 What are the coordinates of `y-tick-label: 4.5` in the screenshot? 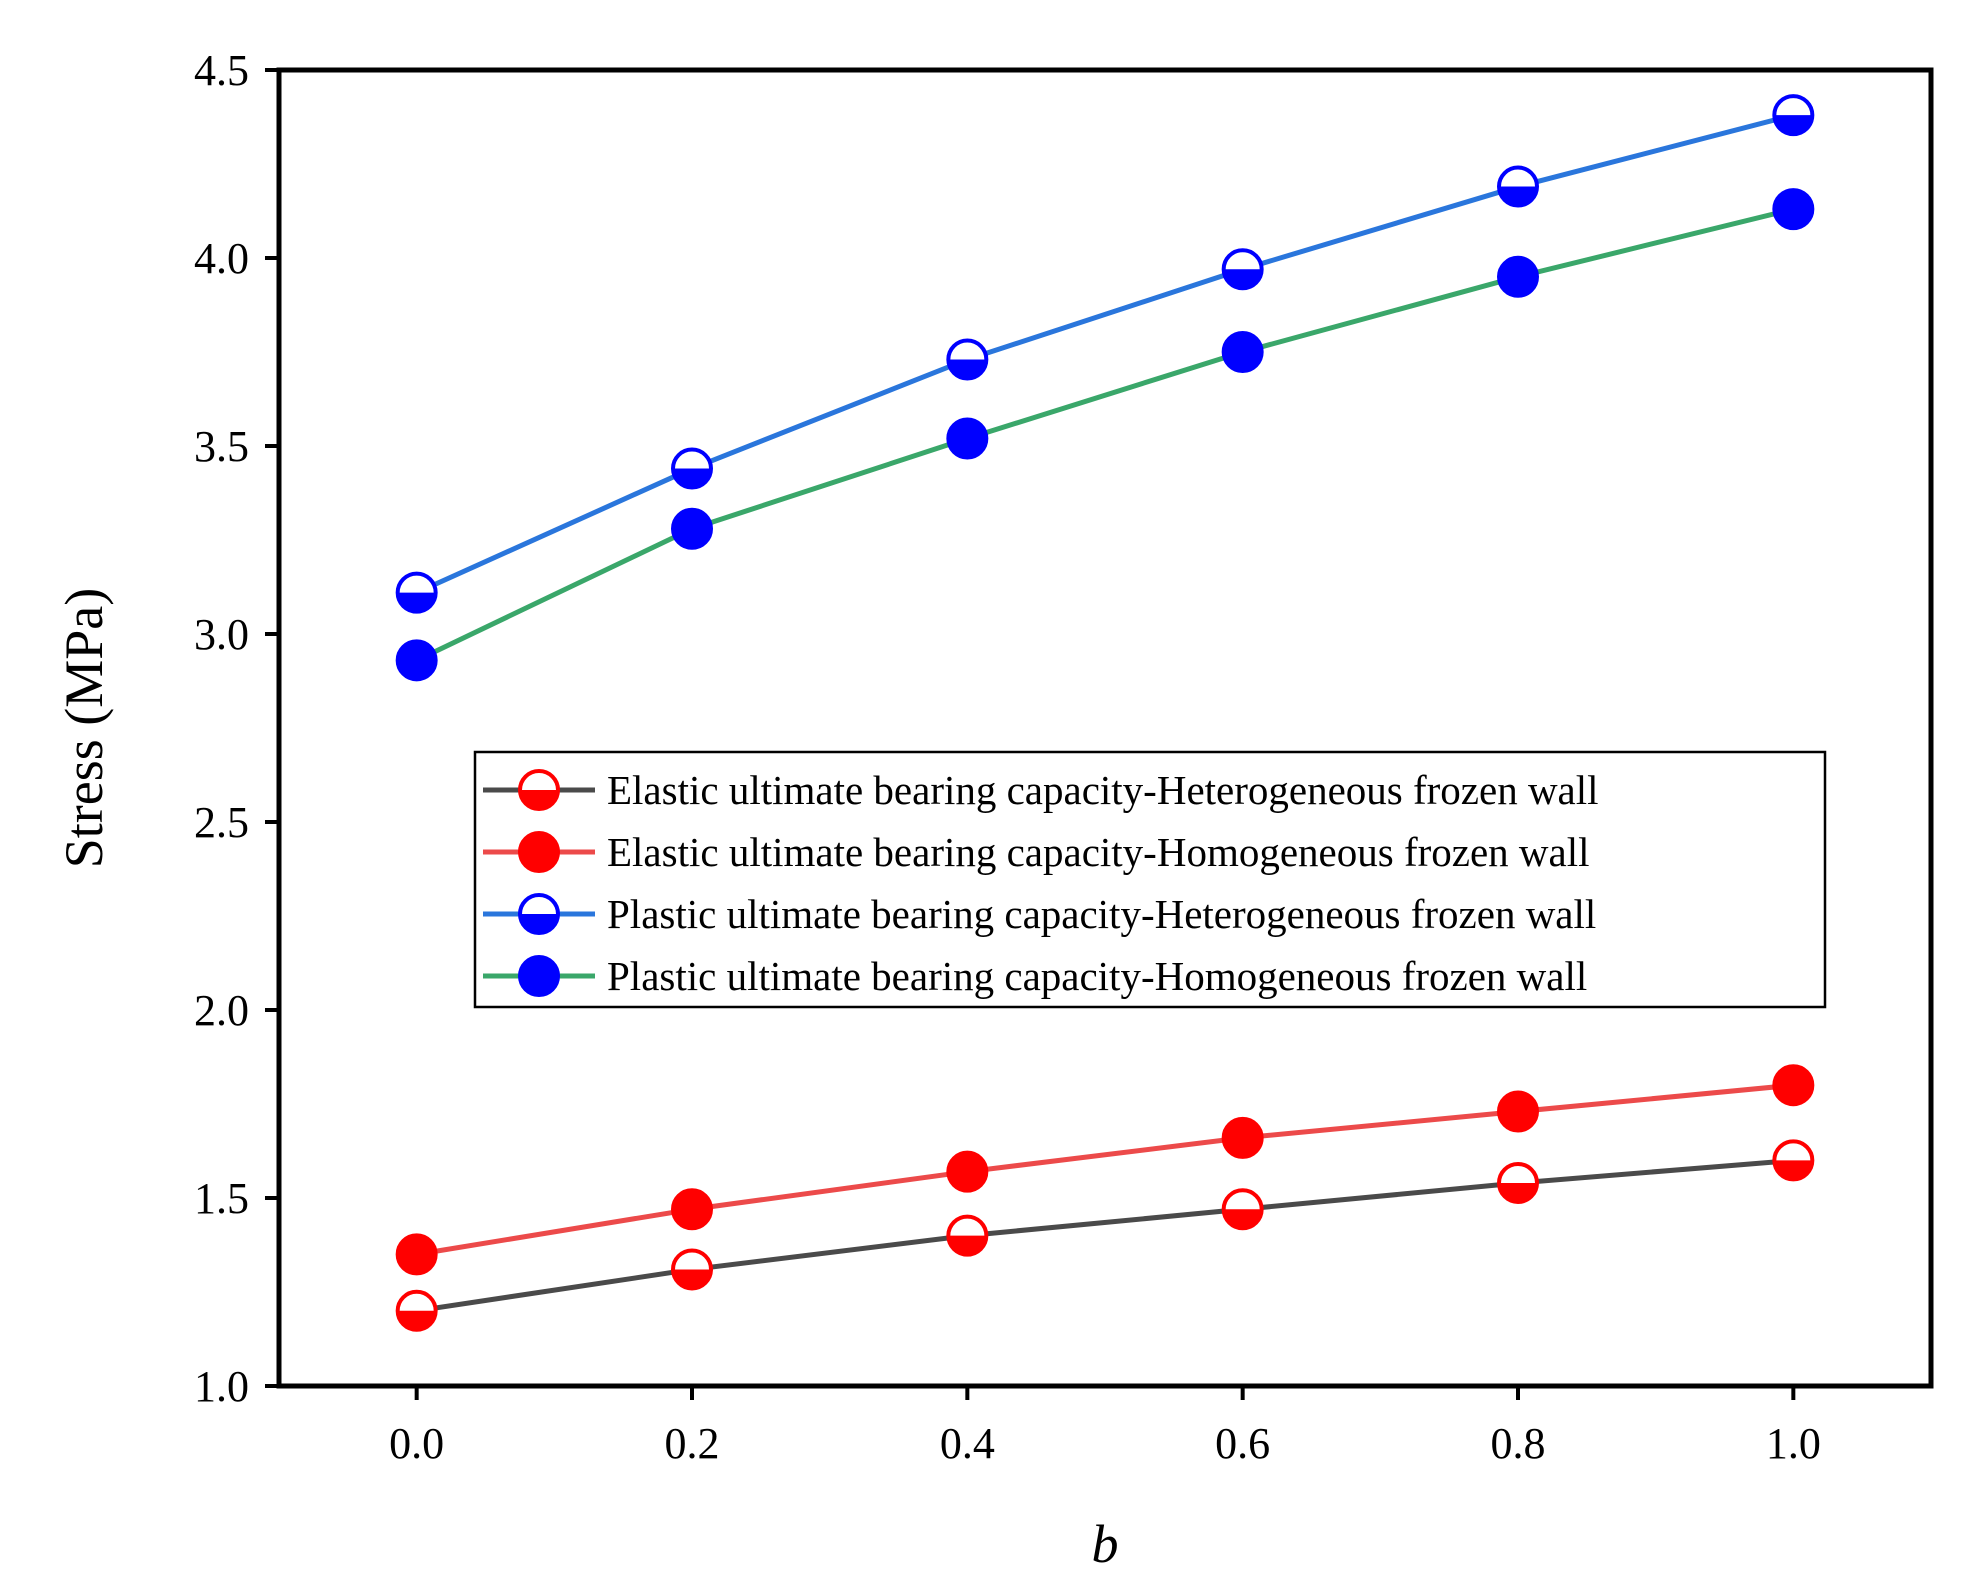 It's located at (221, 70).